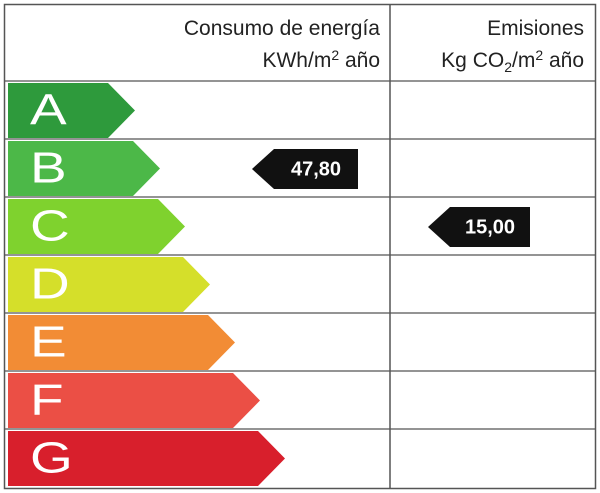 Image resolution: width=600 pixels, height=493 pixels. What do you see at coordinates (282, 28) in the screenshot?
I see `energy-title: Consumo de energía` at bounding box center [282, 28].